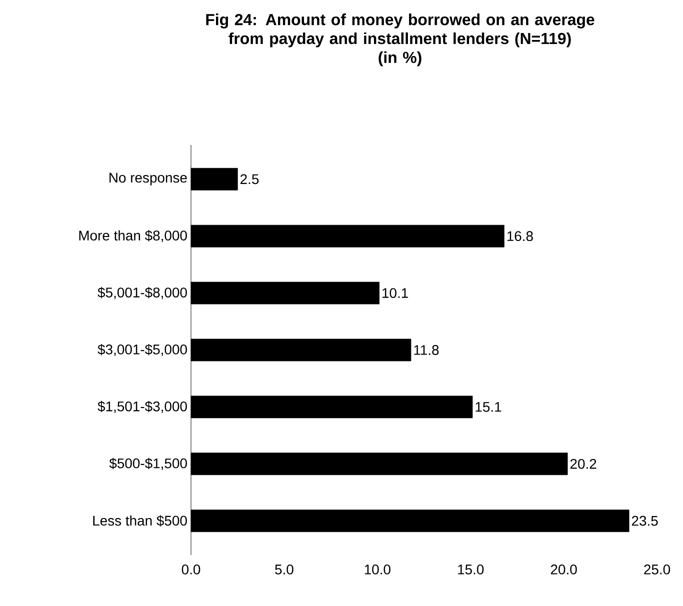 Image resolution: width=683 pixels, height=606 pixels. Describe the element at coordinates (148, 464) in the screenshot. I see `y-tick-label: $500-$1,500` at that location.